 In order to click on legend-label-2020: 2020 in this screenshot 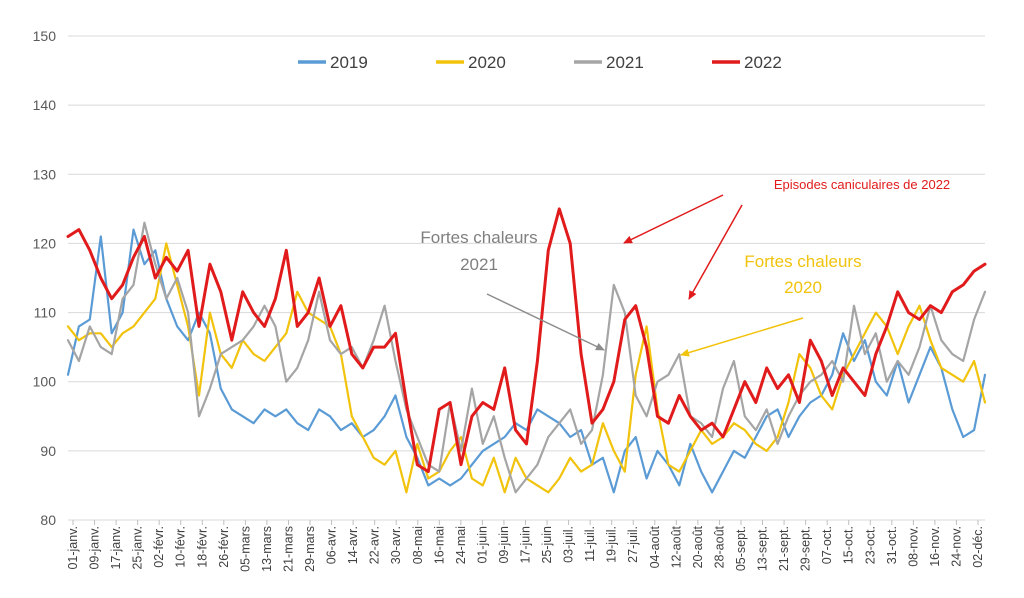, I will do `click(487, 62)`.